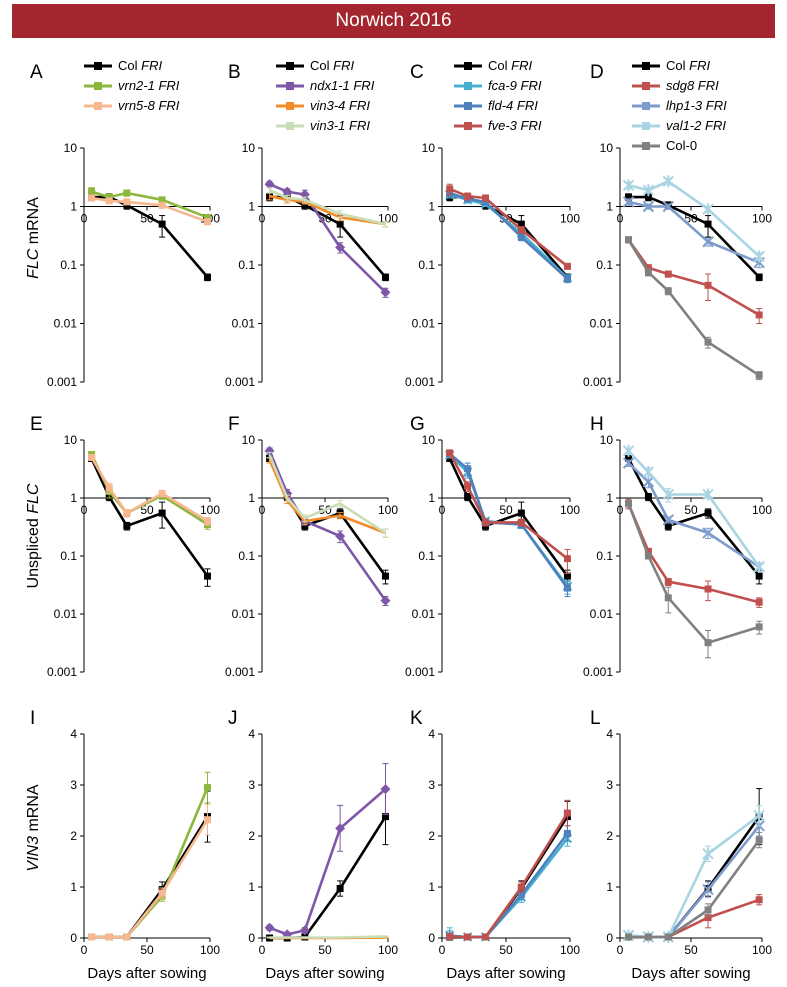 This screenshot has width=787, height=987. What do you see at coordinates (595, 718) in the screenshot?
I see `panel-letter-l: L` at bounding box center [595, 718].